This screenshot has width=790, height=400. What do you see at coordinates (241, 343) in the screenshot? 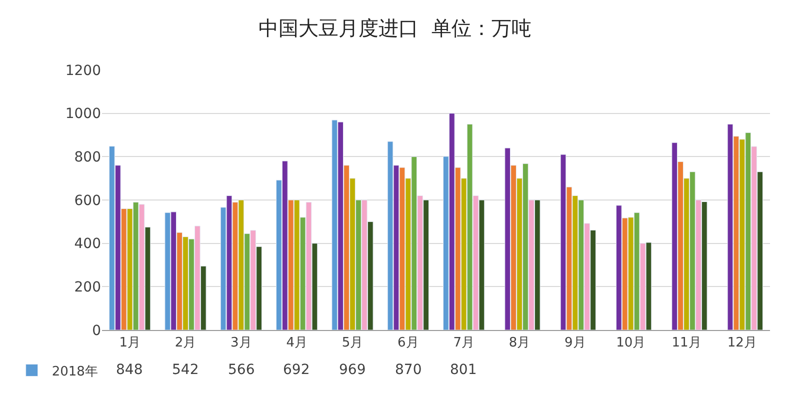
I see `x-tick-label: 3月` at bounding box center [241, 343].